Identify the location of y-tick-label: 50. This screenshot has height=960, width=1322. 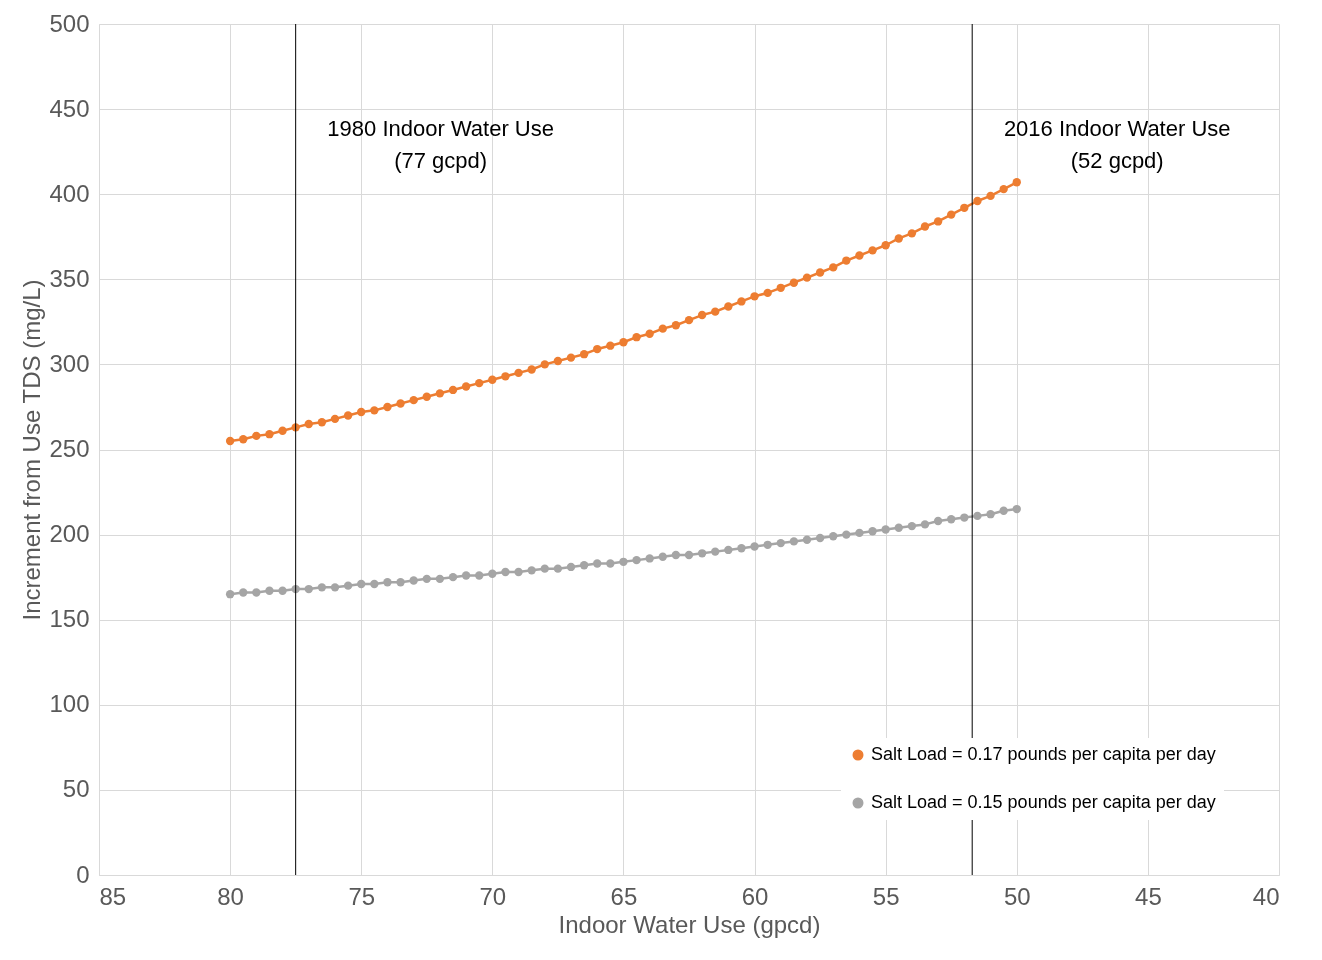
(76, 789).